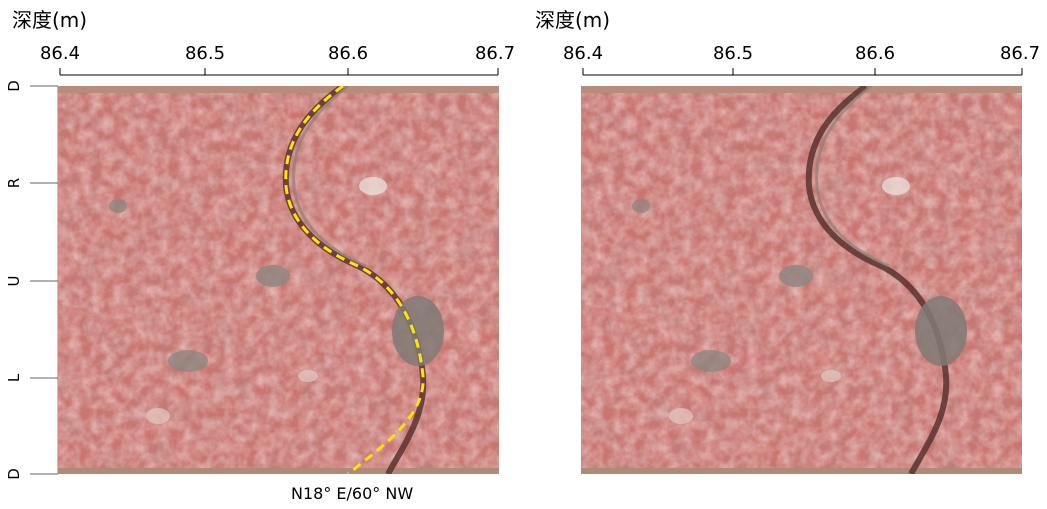 This screenshot has height=509, width=1047. Describe the element at coordinates (352, 493) in the screenshot. I see `fracture-attitude-label: N18° E/60° NW` at that location.